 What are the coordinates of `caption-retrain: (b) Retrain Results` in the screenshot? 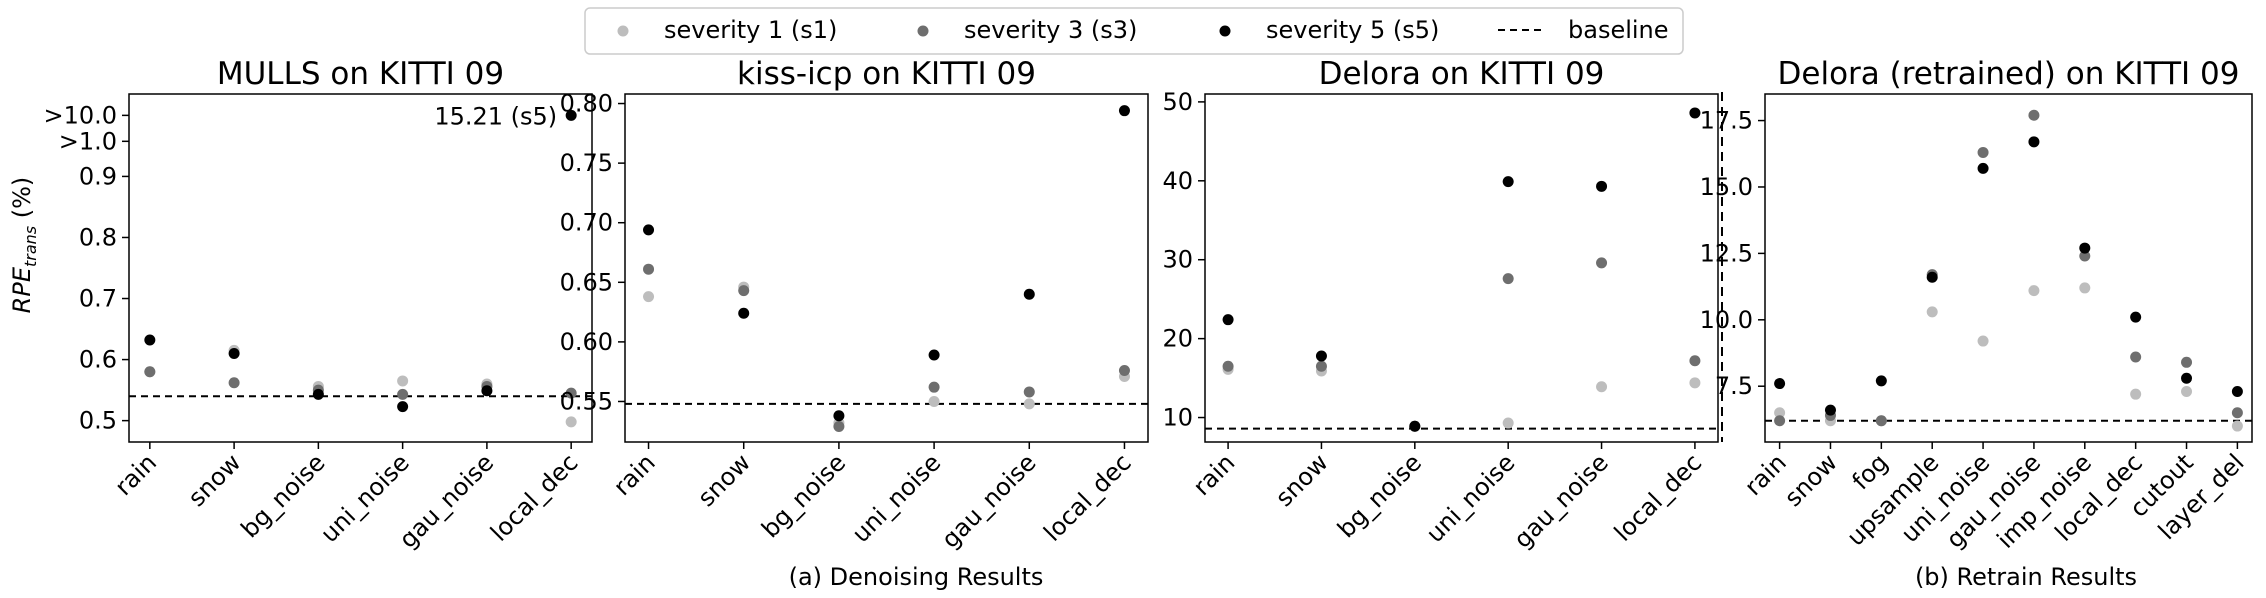 It's located at (2026, 577).